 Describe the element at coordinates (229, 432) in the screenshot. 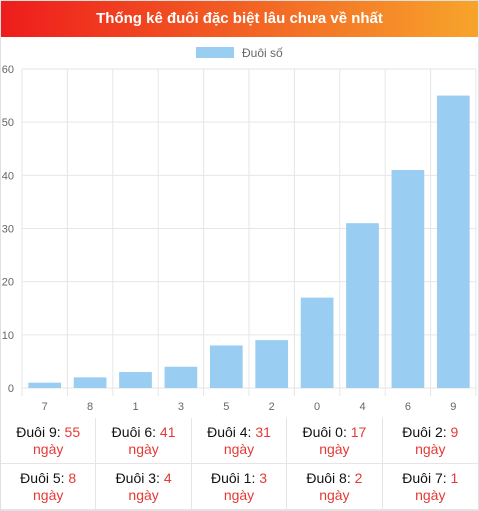

I see `stat-label: Đuôi 4:` at that location.